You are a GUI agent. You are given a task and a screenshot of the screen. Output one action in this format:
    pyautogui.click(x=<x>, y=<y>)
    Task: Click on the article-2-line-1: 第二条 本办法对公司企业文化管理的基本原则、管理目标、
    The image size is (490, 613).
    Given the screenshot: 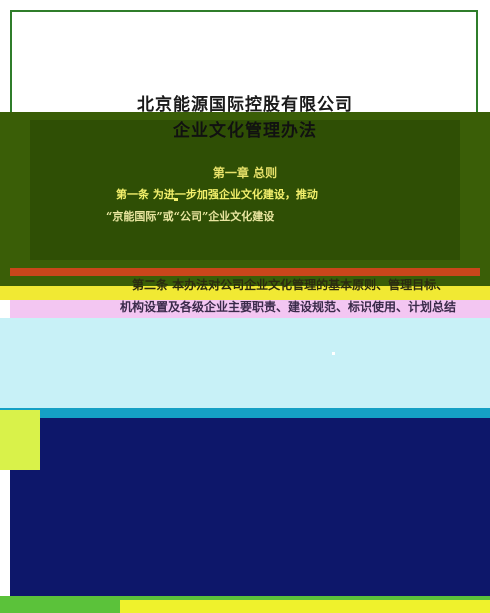 What is the action you would take?
    pyautogui.click(x=290, y=285)
    